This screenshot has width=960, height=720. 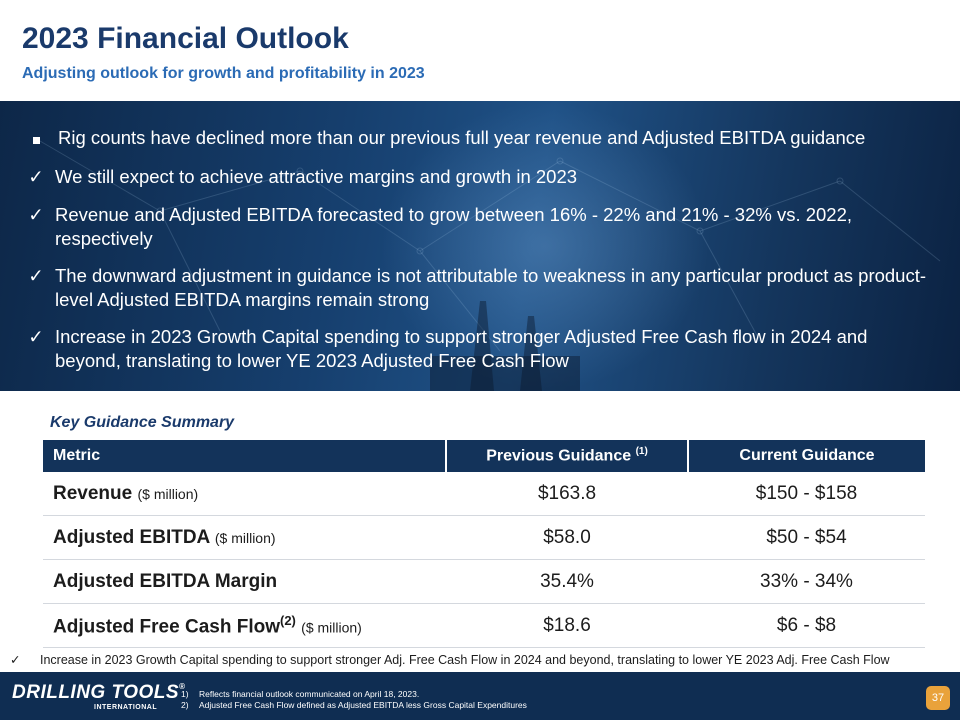 I want to click on current-value-cell: $6 - $8, so click(x=806, y=625).